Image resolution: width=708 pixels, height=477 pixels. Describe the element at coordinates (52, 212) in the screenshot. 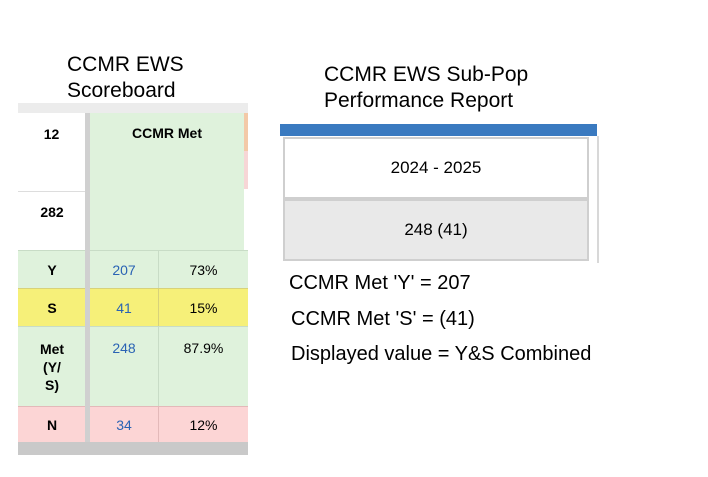

I see `scoreboard-header-left-bottom-value: 282` at that location.